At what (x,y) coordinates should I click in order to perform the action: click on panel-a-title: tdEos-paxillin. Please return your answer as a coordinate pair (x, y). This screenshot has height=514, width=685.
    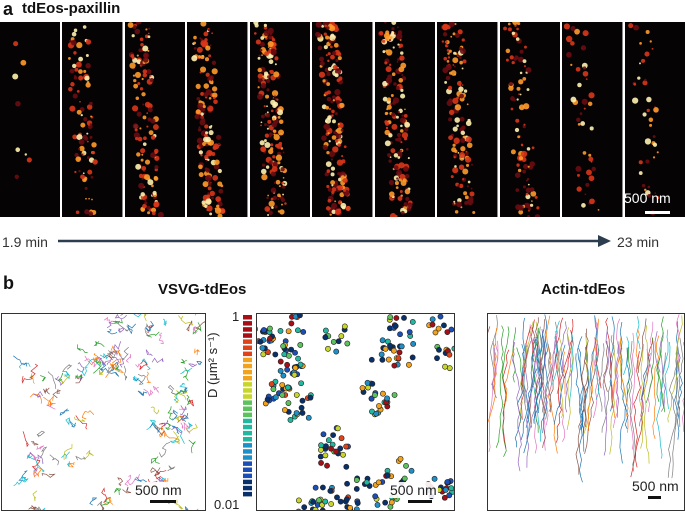
    Looking at the image, I should click on (71, 8).